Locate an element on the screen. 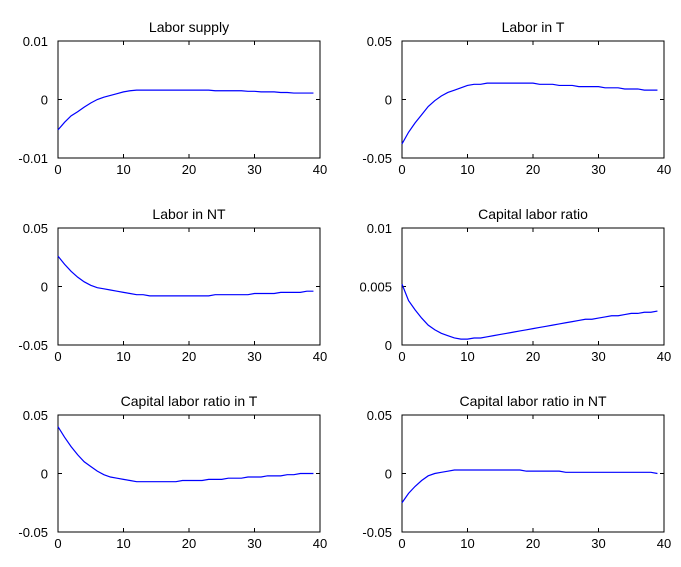  subplot-4: Capital labor ratio 0 10 20 30 40 0 0.005 0.01 is located at coordinates (515, 285).